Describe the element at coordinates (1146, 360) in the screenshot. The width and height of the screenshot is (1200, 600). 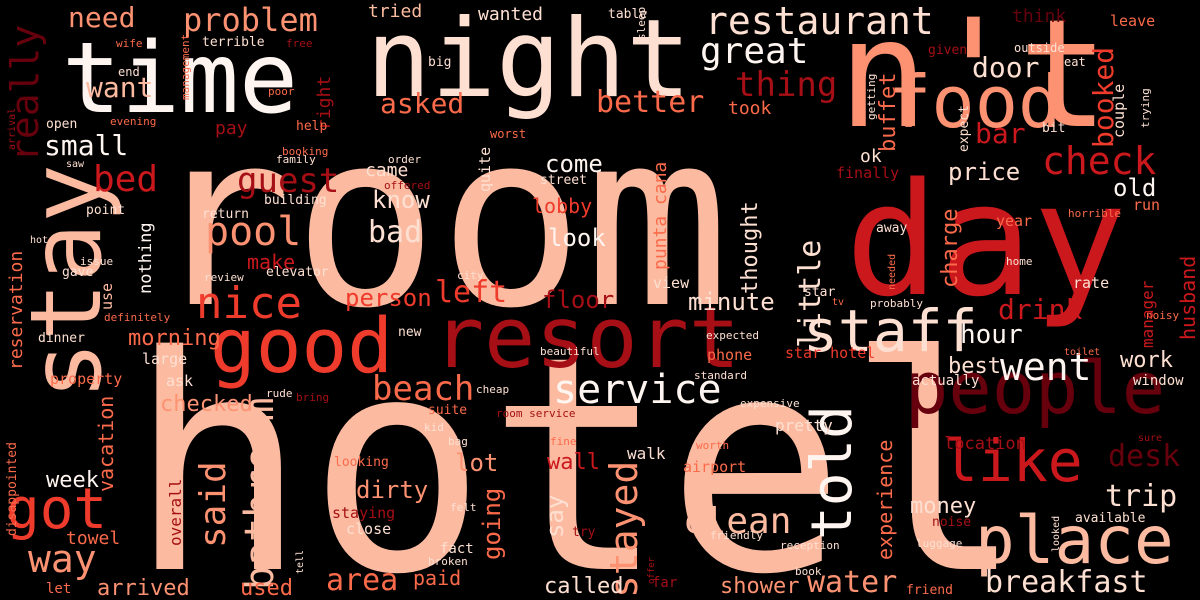
I see `word-work: work` at that location.